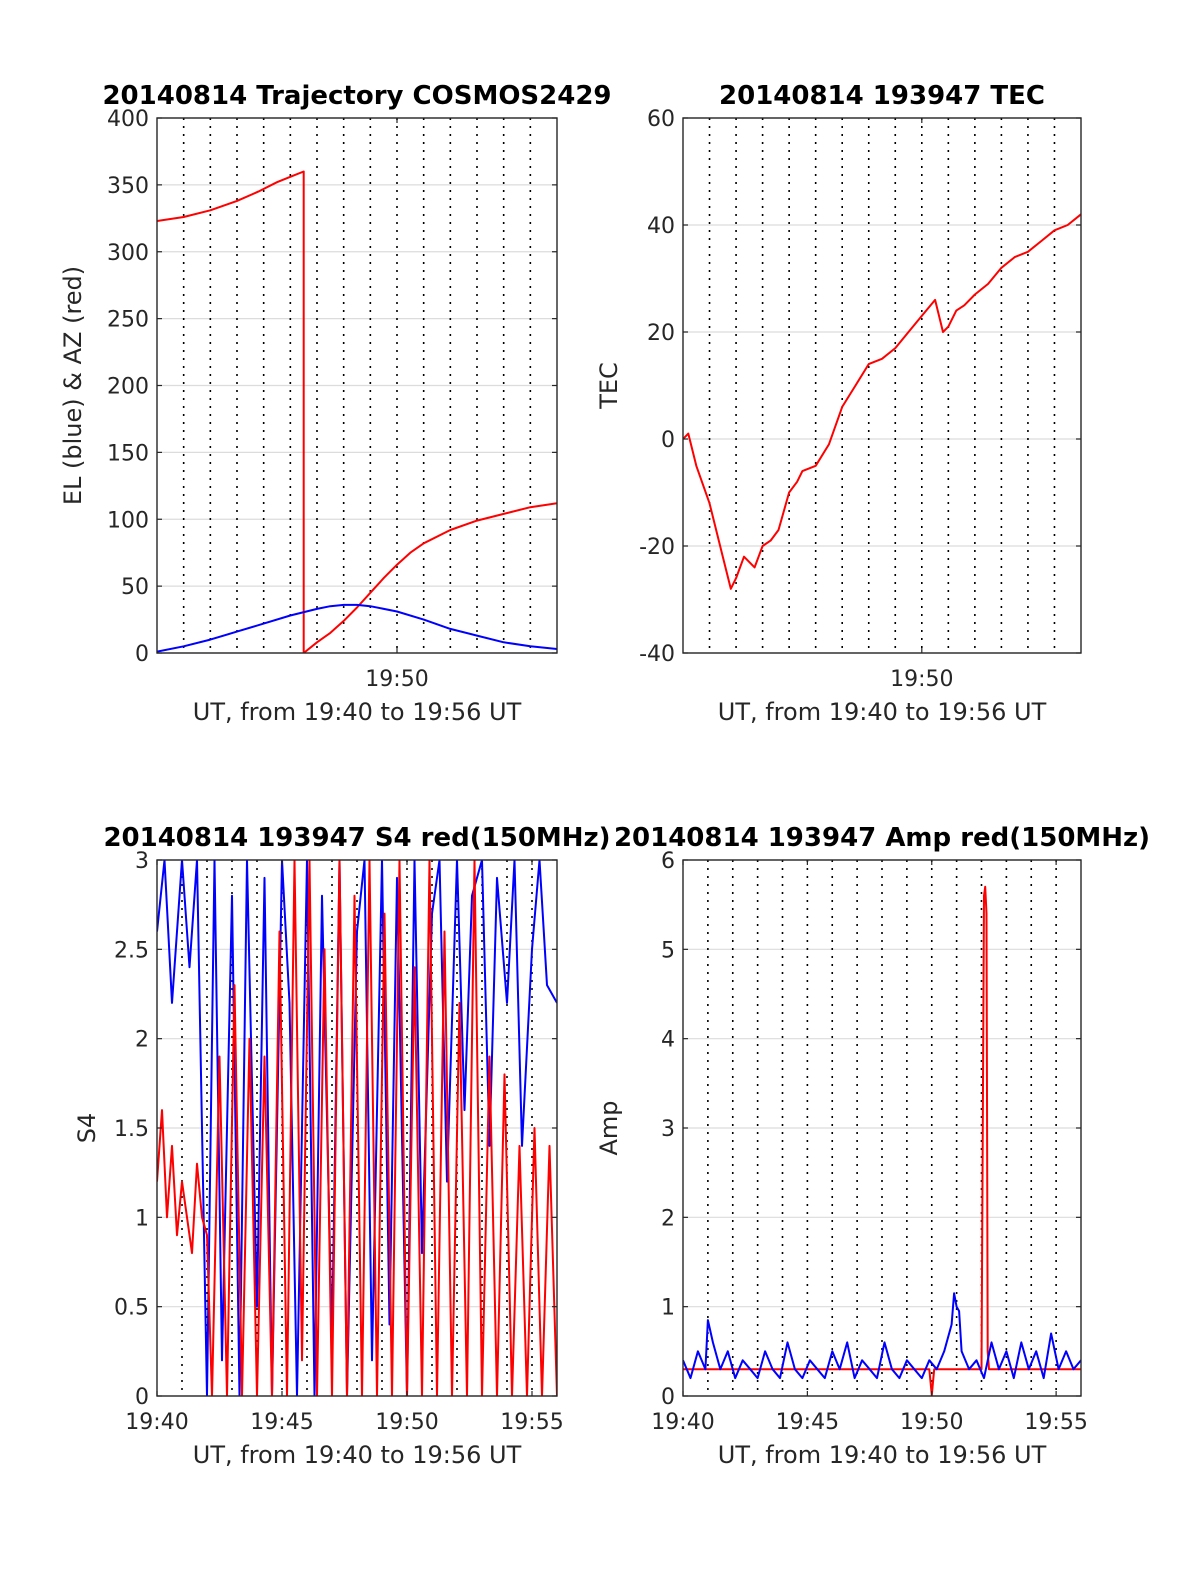  What do you see at coordinates (668, 1040) in the screenshot?
I see `y-tick-label: 4` at bounding box center [668, 1040].